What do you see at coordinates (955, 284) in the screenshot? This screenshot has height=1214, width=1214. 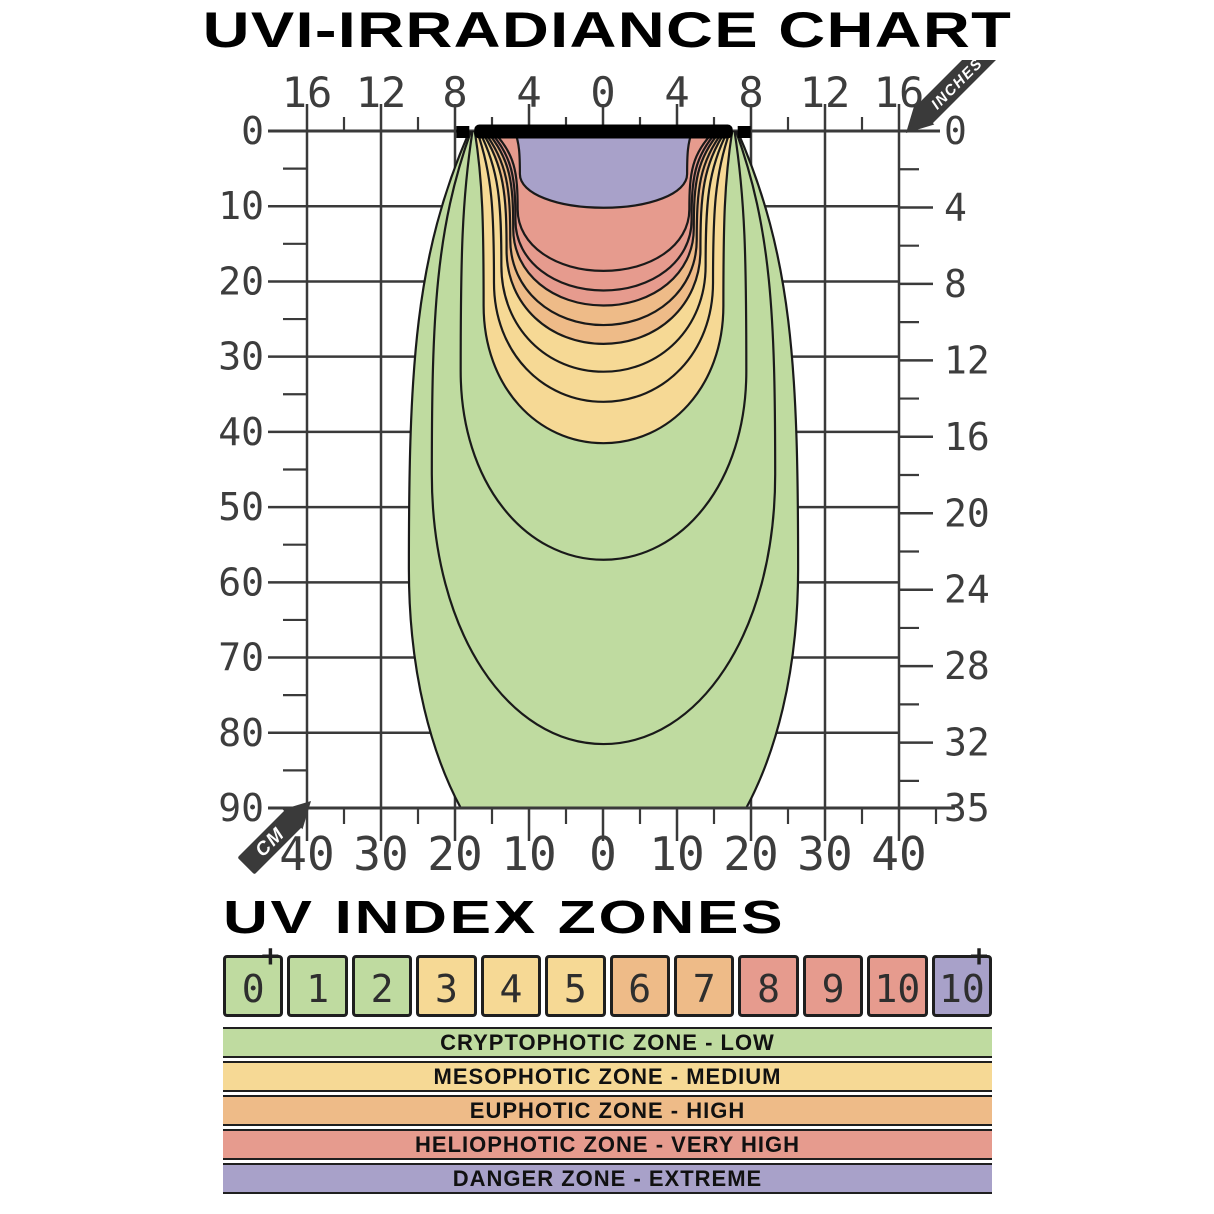 I see `right-axis-label: 8` at bounding box center [955, 284].